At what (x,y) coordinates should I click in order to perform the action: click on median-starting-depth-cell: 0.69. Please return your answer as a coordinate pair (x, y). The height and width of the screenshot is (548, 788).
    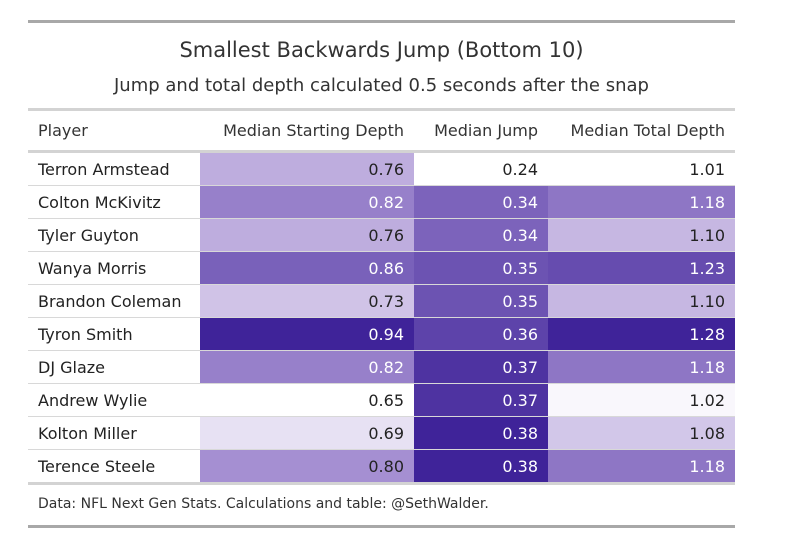
    Looking at the image, I should click on (307, 433).